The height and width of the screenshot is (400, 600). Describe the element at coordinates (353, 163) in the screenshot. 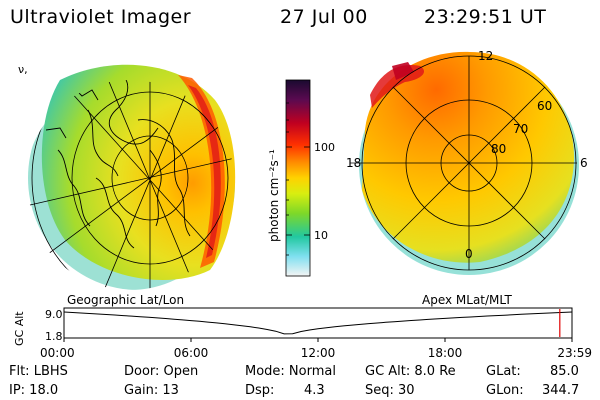

I see `mlt-label-18: 18` at that location.